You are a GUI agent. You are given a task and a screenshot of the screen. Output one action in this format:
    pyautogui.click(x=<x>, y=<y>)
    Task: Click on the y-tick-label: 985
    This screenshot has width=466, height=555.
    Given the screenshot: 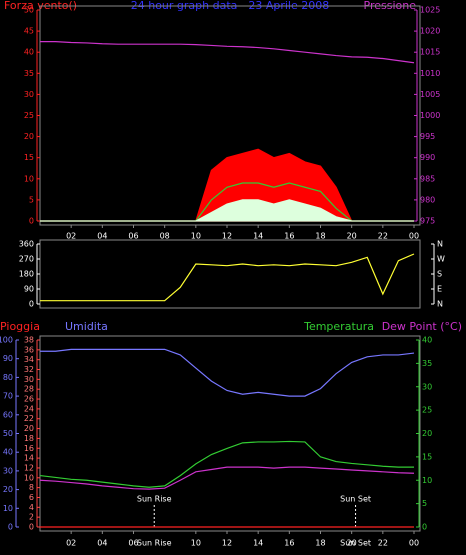 What is the action you would take?
    pyautogui.click(x=427, y=178)
    